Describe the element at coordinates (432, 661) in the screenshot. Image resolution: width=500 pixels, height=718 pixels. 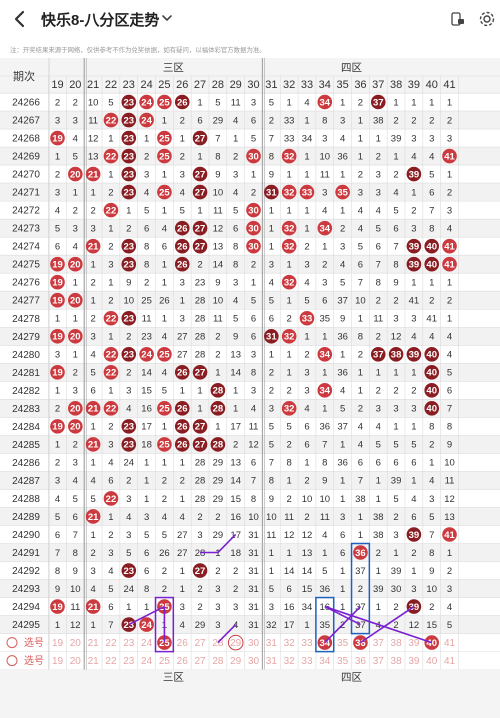
I see `pick-number: 40` at that location.